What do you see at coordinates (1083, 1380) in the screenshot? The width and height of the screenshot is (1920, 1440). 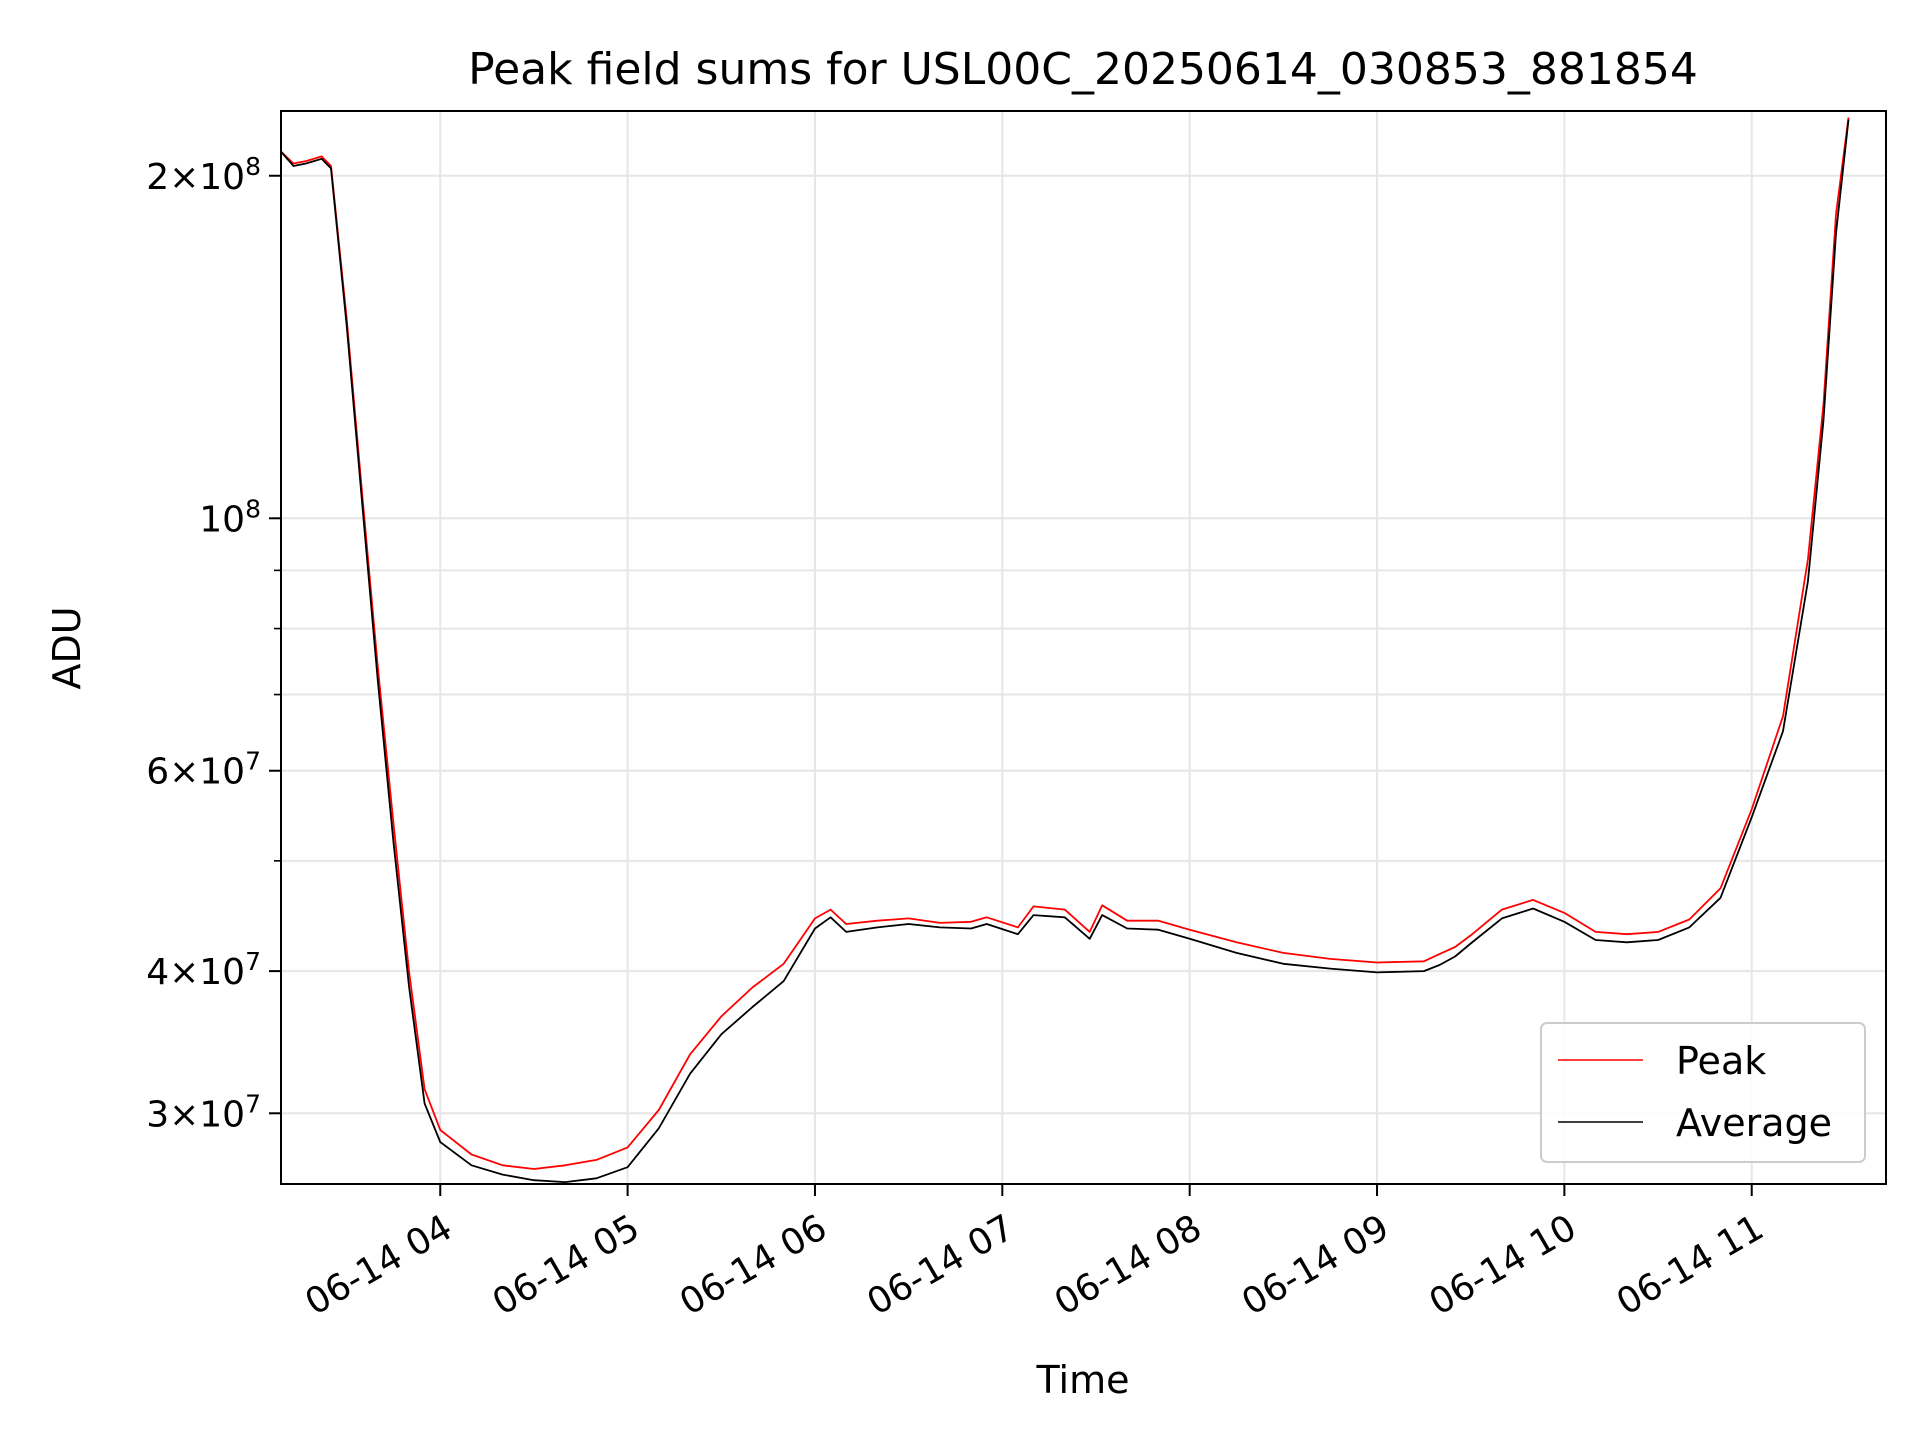 I see `x-axis-label: Time` at bounding box center [1083, 1380].